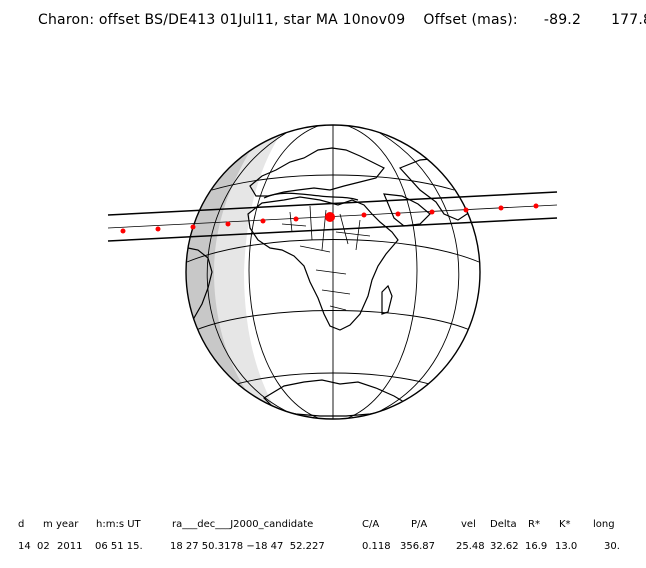 The width and height of the screenshot is (646, 568). Describe the element at coordinates (468, 524) in the screenshot. I see `col-header: vel` at that location.